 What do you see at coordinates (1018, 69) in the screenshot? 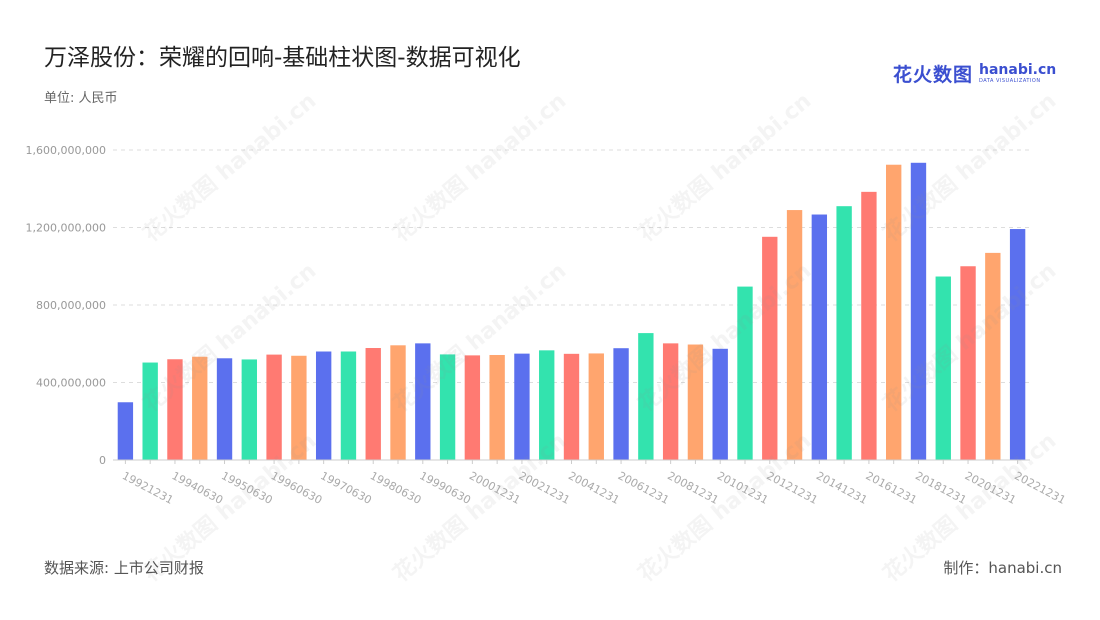
I see `logo-text-en: hanabi.cn` at bounding box center [1018, 69].